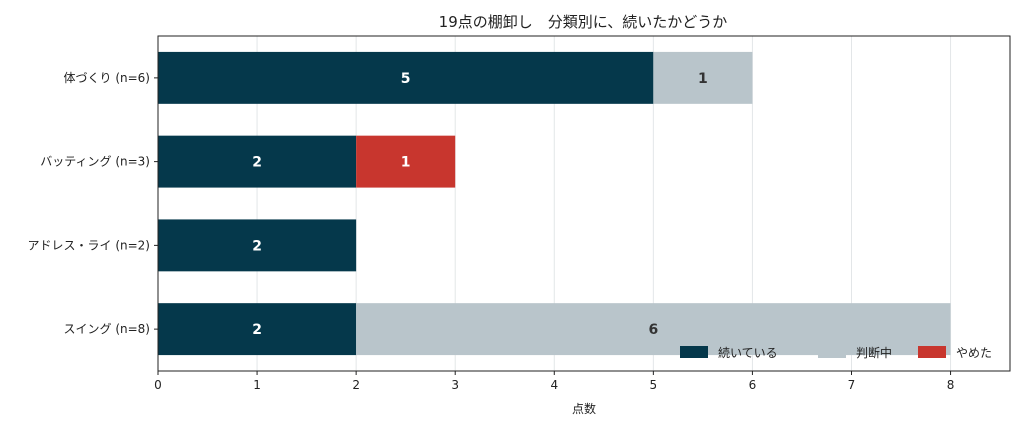 The image size is (1024, 429). Describe the element at coordinates (874, 352) in the screenshot. I see `legend-label: 判断中` at that location.